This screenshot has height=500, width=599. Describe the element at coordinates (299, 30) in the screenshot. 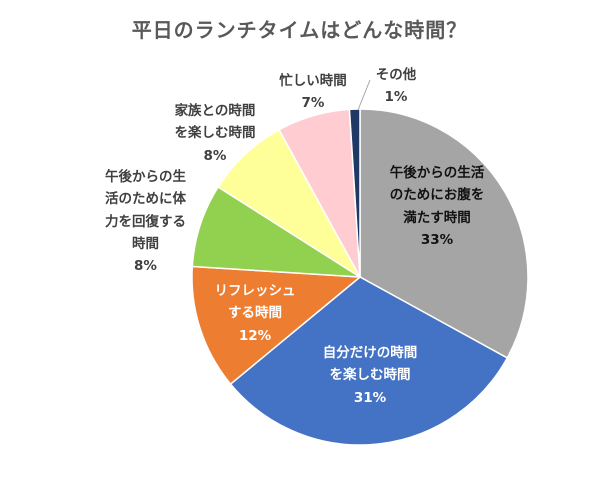

I see `chart-title: 平日のランチタイムはどんな時間？` at that location.